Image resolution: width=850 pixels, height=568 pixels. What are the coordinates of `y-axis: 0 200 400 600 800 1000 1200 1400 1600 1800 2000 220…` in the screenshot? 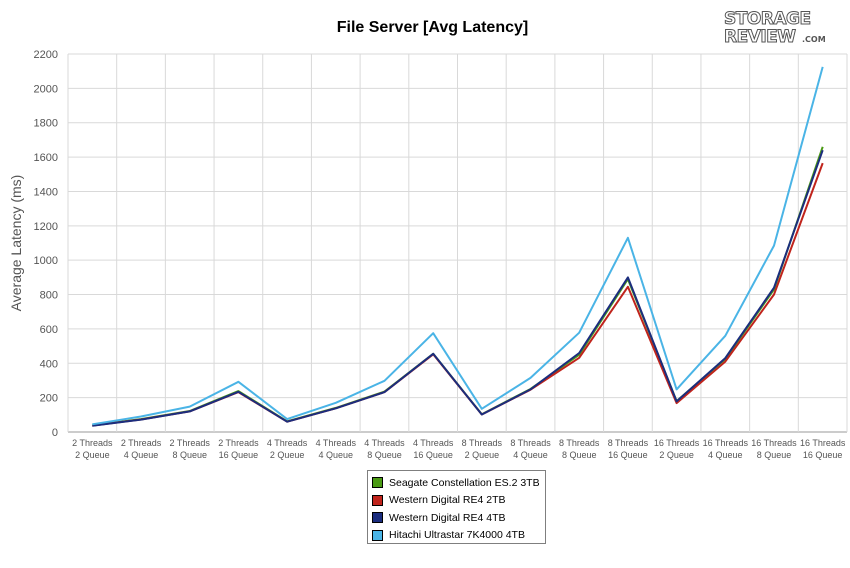 It's located at (46, 244).